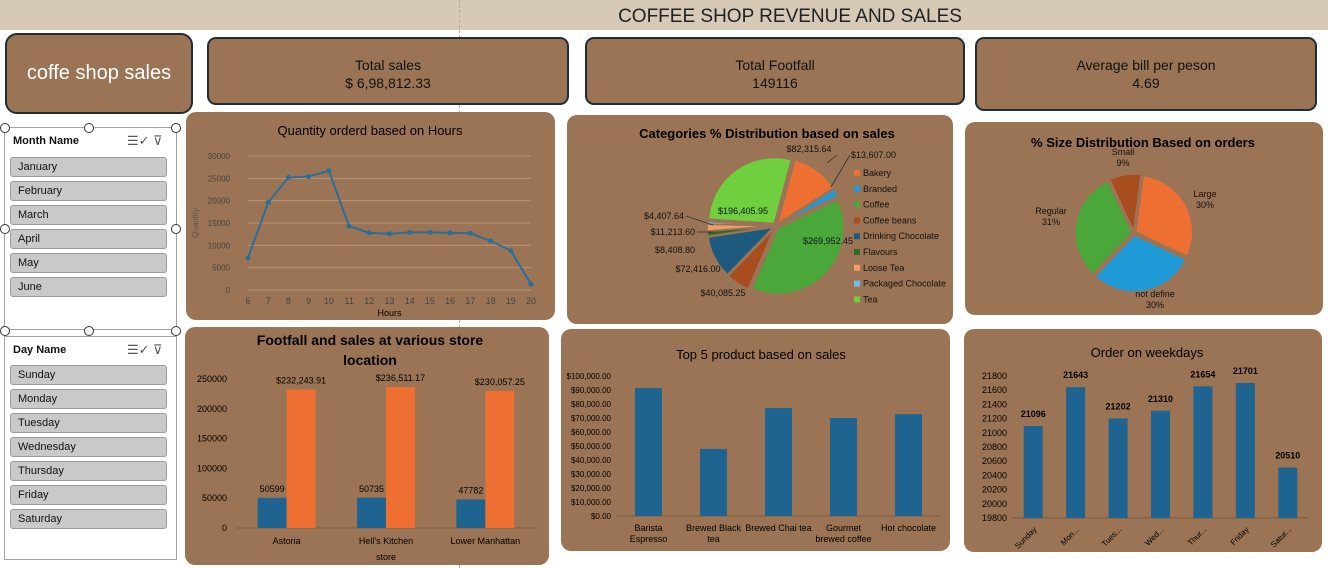 Image resolution: width=1328 pixels, height=568 pixels. Describe the element at coordinates (470, 491) in the screenshot. I see `data-label: 47782` at that location.